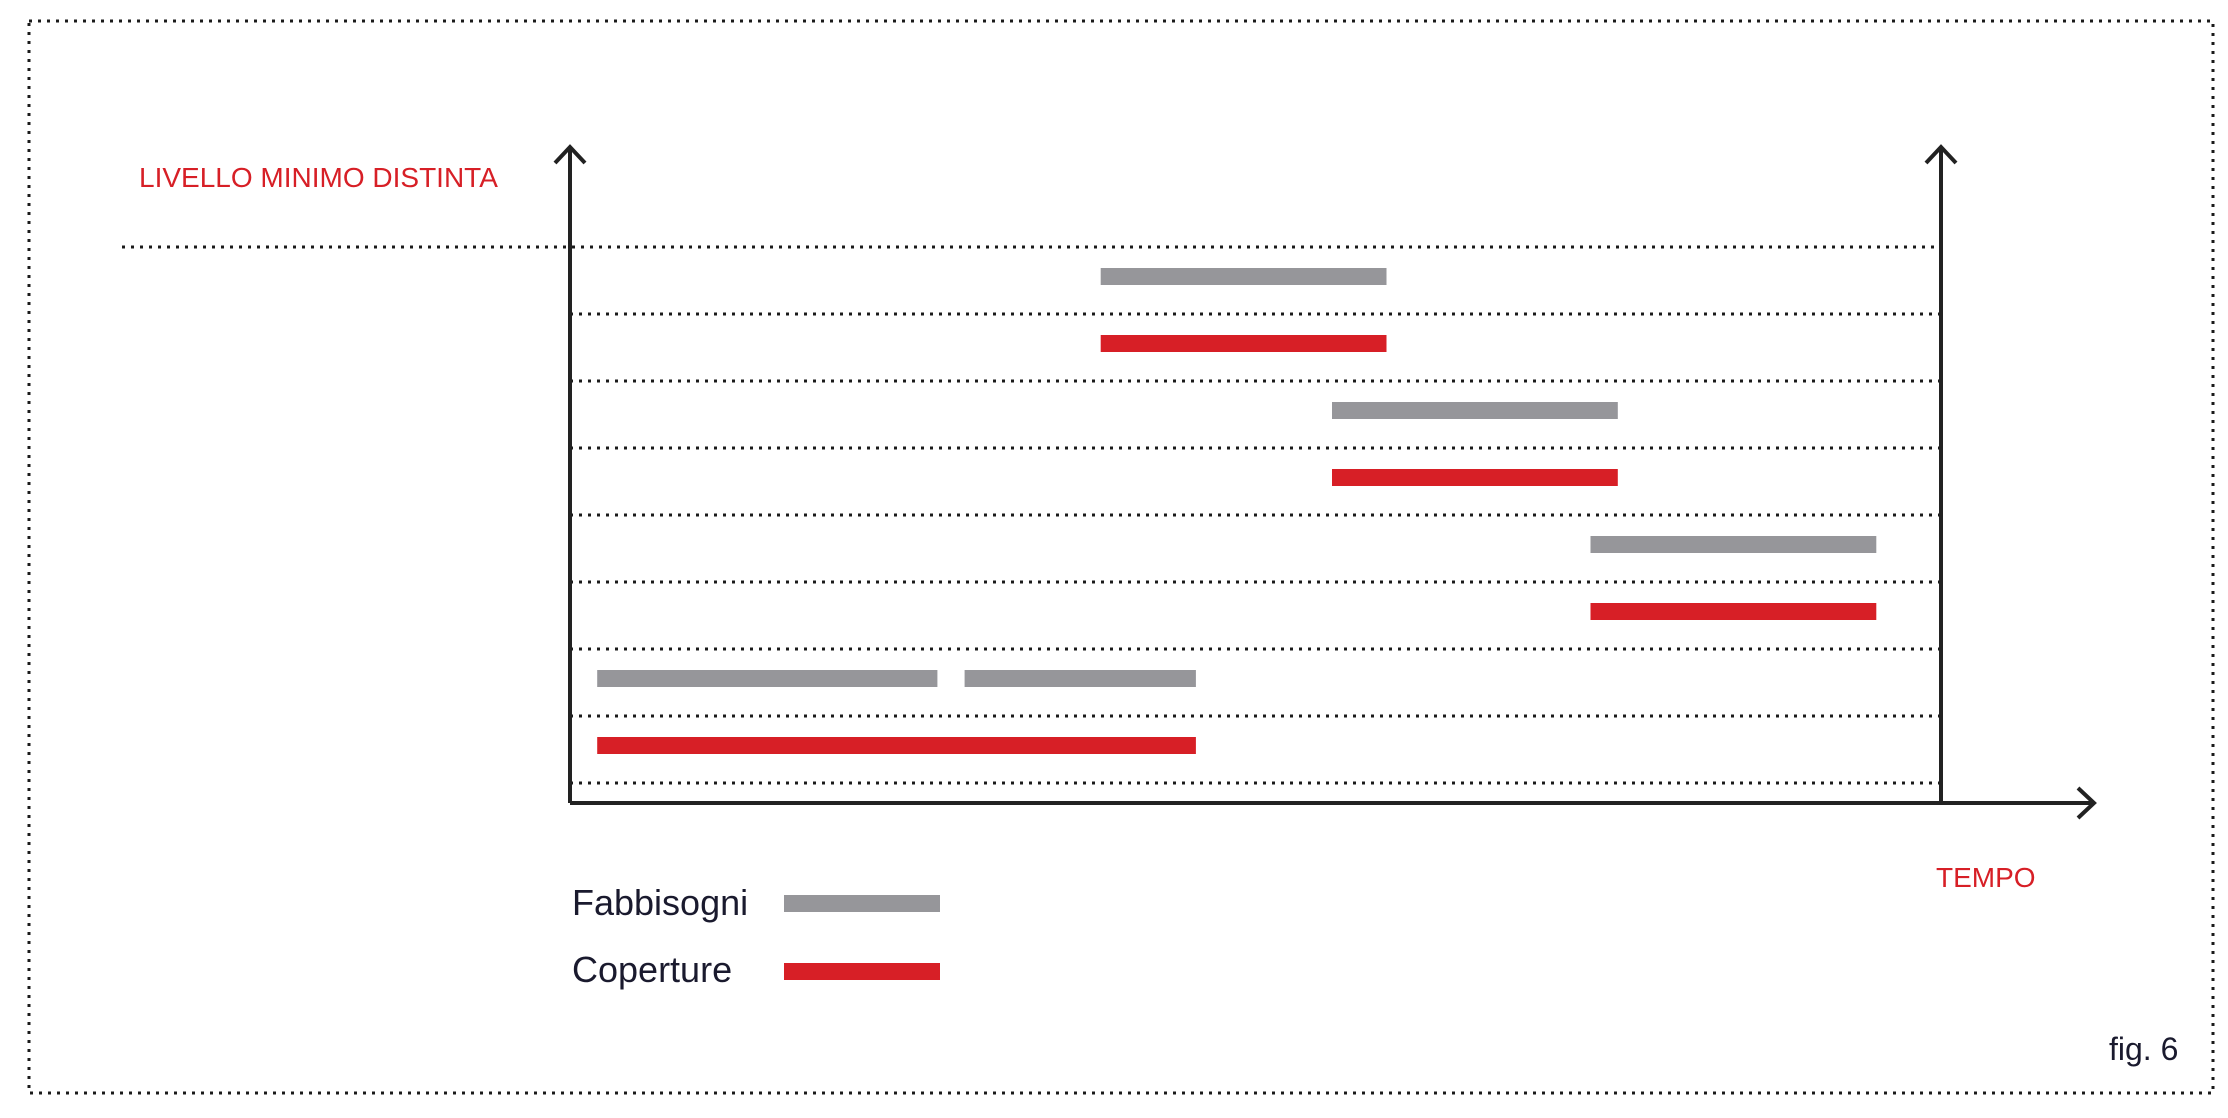  I want to click on legend-label-coverage: Coperture, so click(652, 969).